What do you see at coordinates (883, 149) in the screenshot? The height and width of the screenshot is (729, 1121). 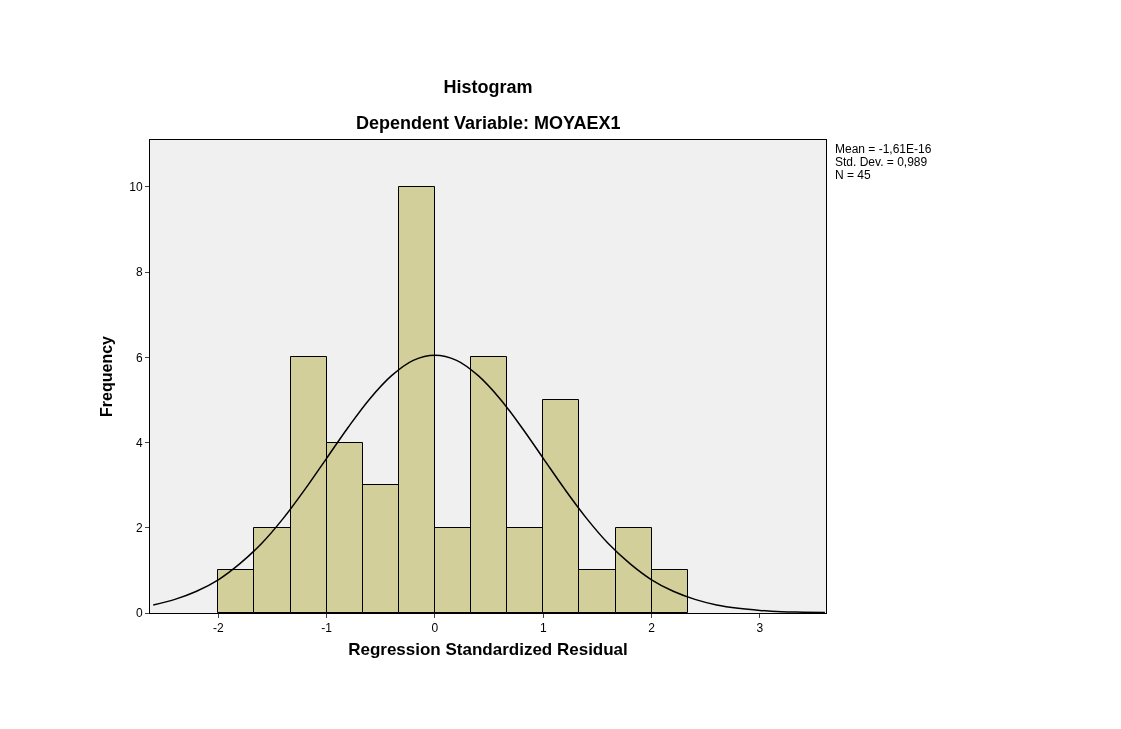 I see `text: Mean = -1,61E-16` at bounding box center [883, 149].